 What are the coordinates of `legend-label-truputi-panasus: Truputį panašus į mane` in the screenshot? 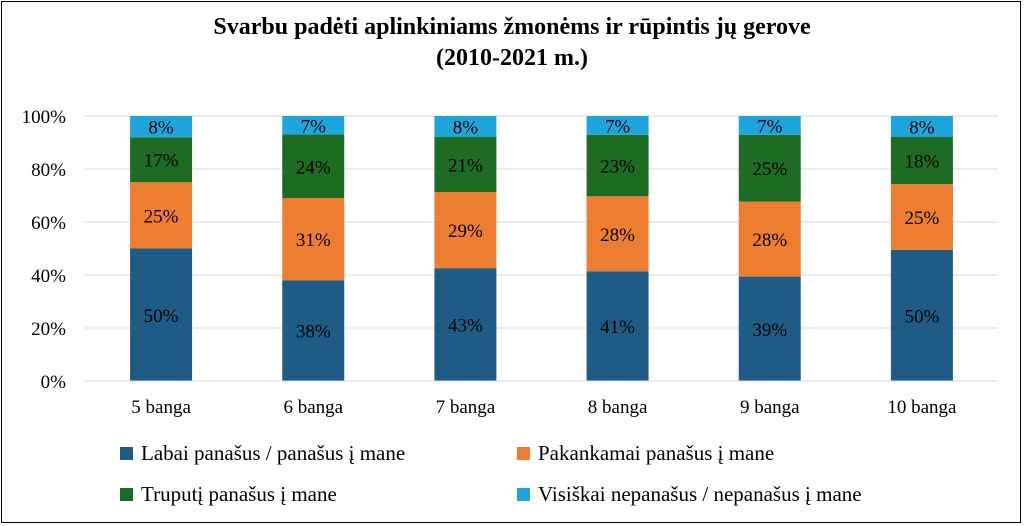 It's located at (239, 494).